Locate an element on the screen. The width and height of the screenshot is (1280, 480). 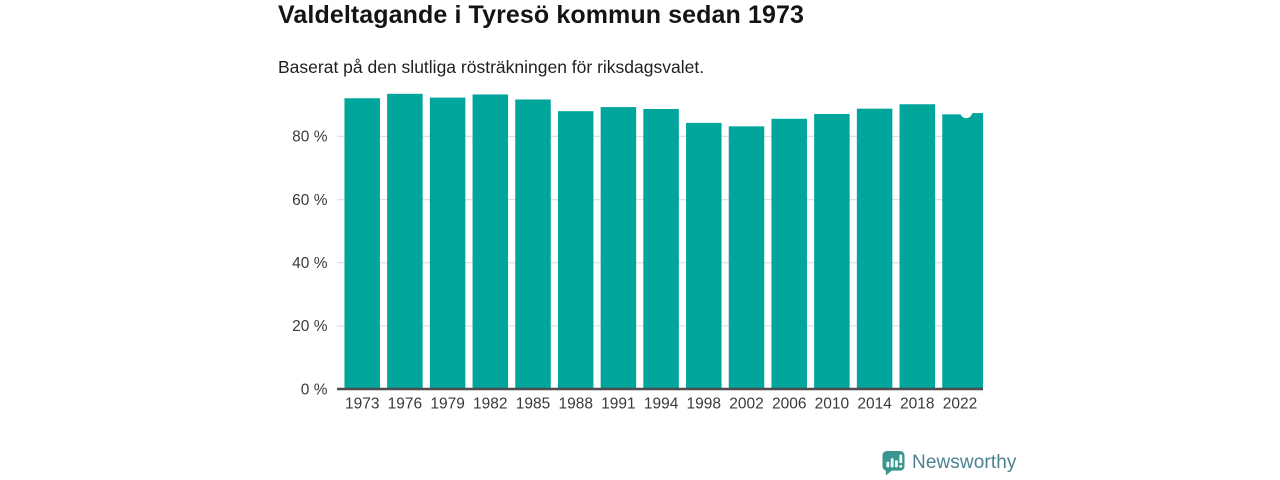
chart-title: Valdeltagande i Tyresö kommun sedan 1973 is located at coordinates (541, 15).